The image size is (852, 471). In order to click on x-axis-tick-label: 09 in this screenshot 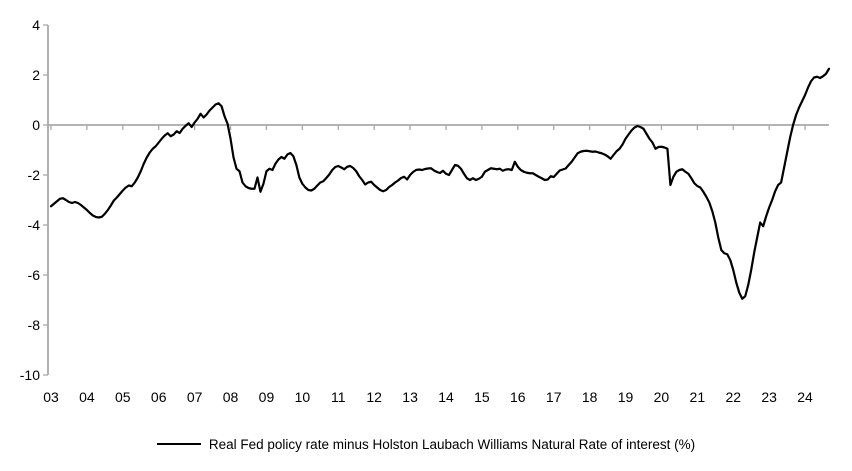, I will do `click(267, 397)`.